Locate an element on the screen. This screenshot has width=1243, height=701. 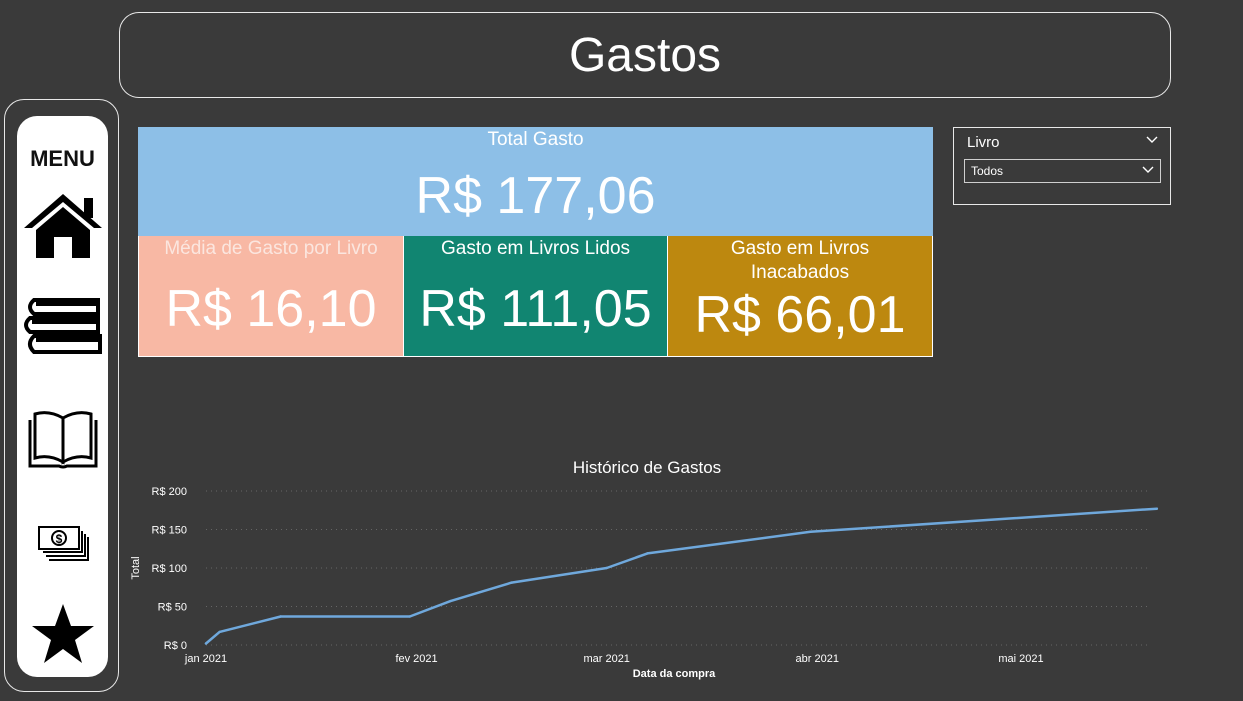
money-icon: $ is located at coordinates (63, 544).